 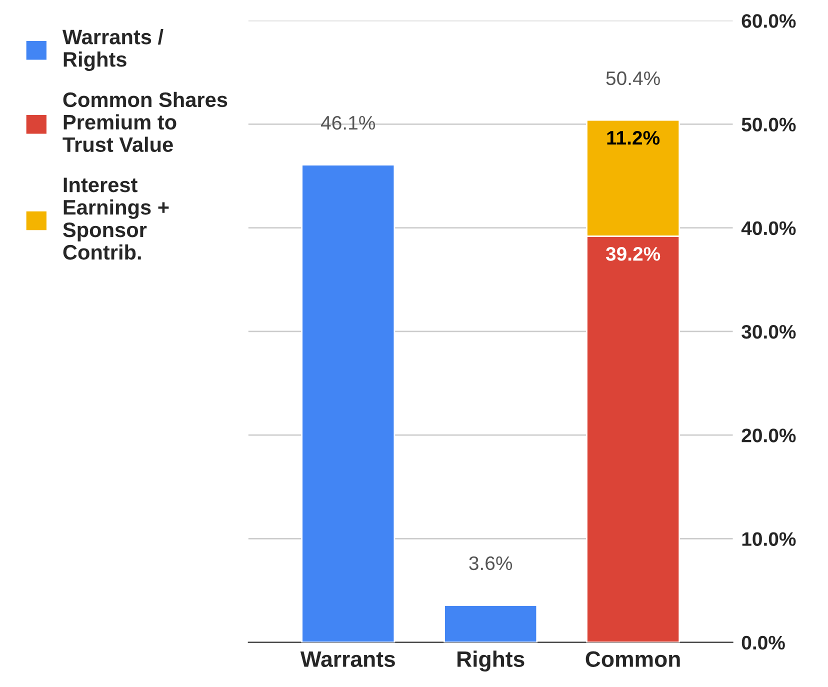 What do you see at coordinates (490, 563) in the screenshot?
I see `data-label: 3.6%` at bounding box center [490, 563].